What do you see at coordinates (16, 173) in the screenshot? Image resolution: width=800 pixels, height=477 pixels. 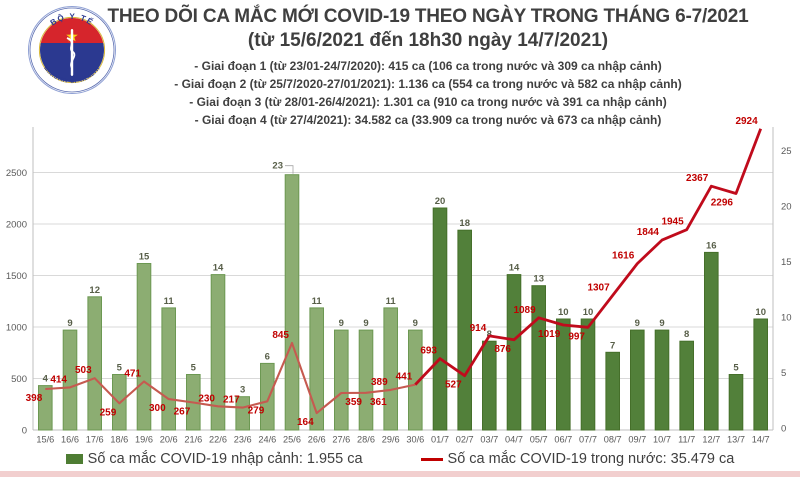 I see `left-axis-label: 2500` at bounding box center [16, 173].